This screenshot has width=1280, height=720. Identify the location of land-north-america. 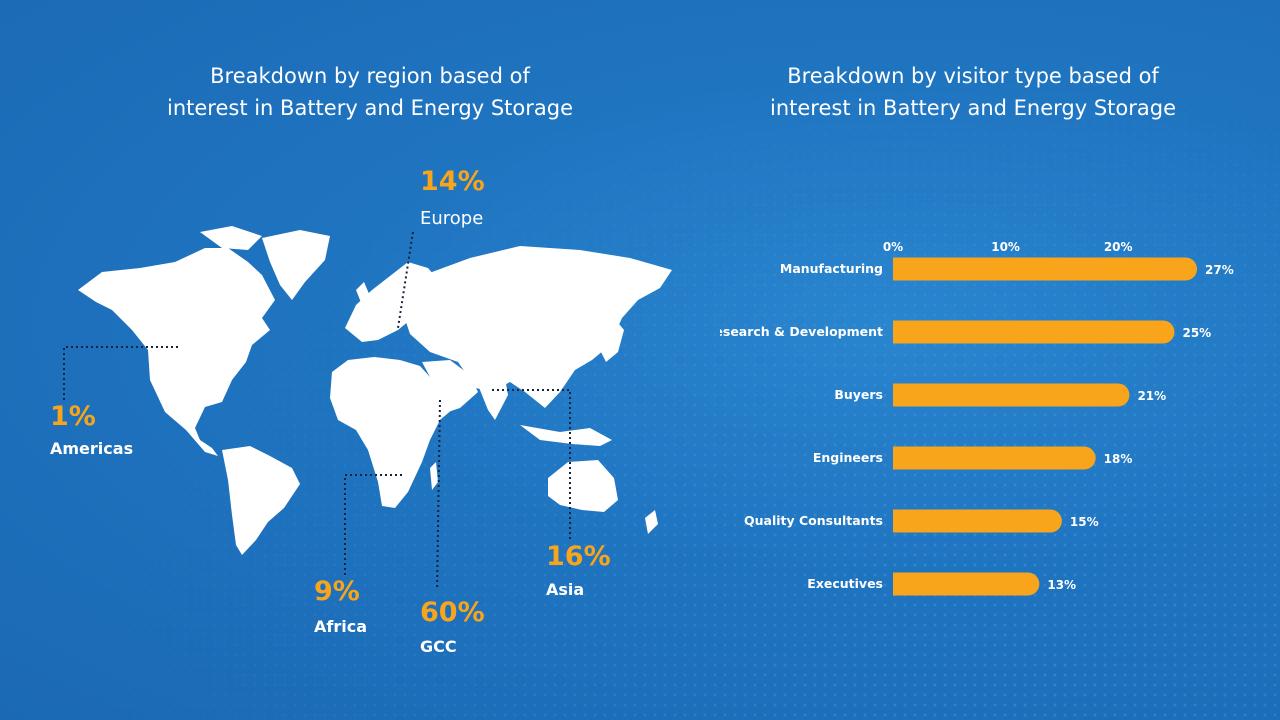
(176, 352).